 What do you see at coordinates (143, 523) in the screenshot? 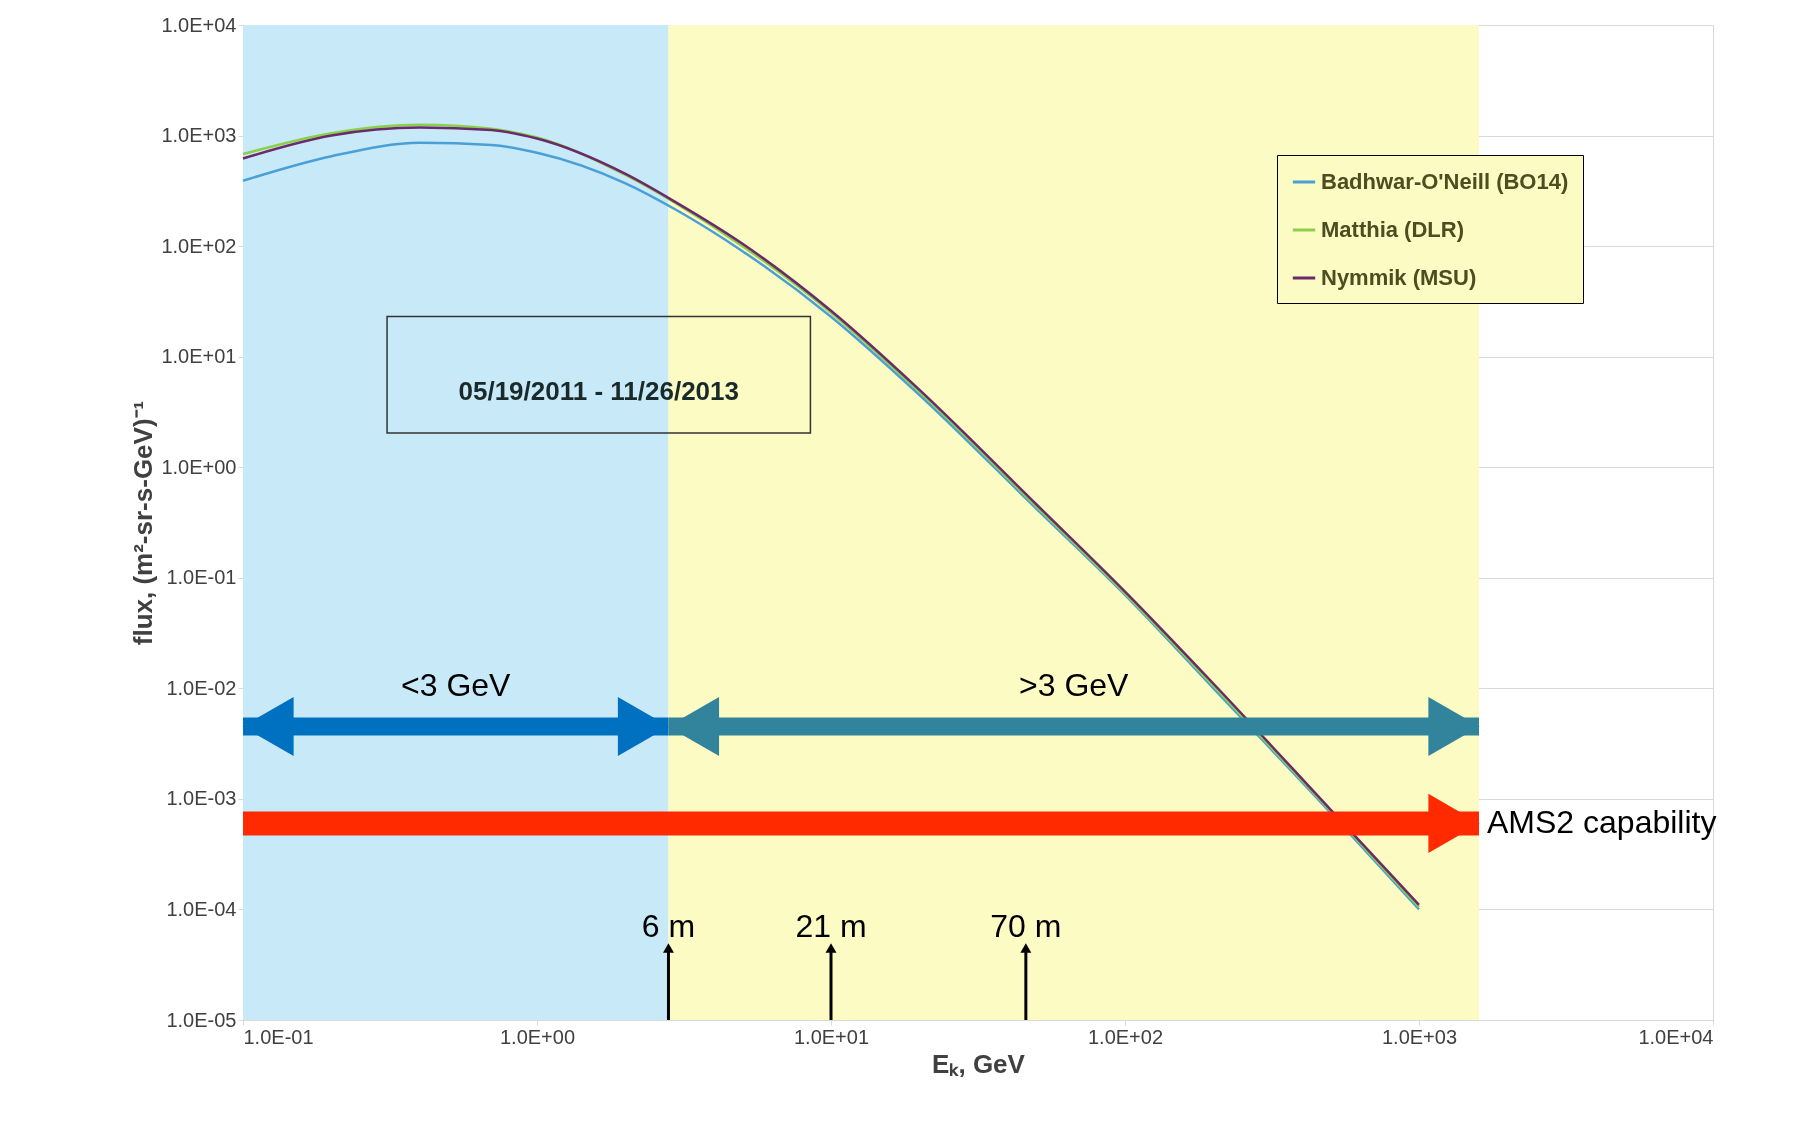
I see `y-axis-title: flux, (m²-sr-s-GeV)⁻¹` at bounding box center [143, 523].